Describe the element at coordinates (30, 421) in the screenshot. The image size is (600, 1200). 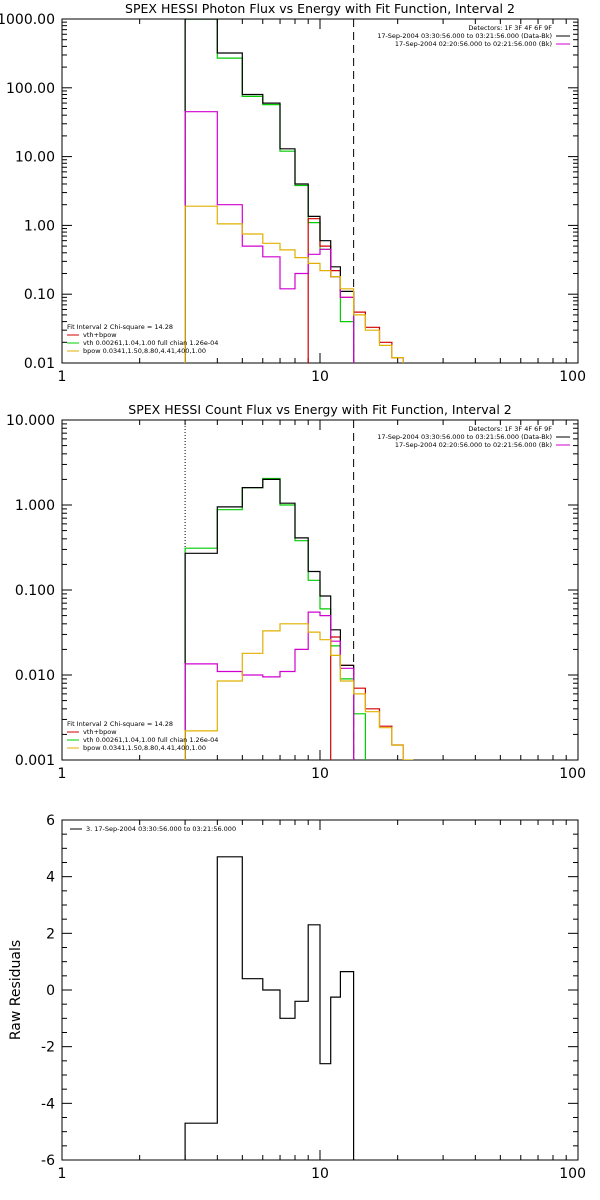
I see `y-tick-label: 10.000` at that location.